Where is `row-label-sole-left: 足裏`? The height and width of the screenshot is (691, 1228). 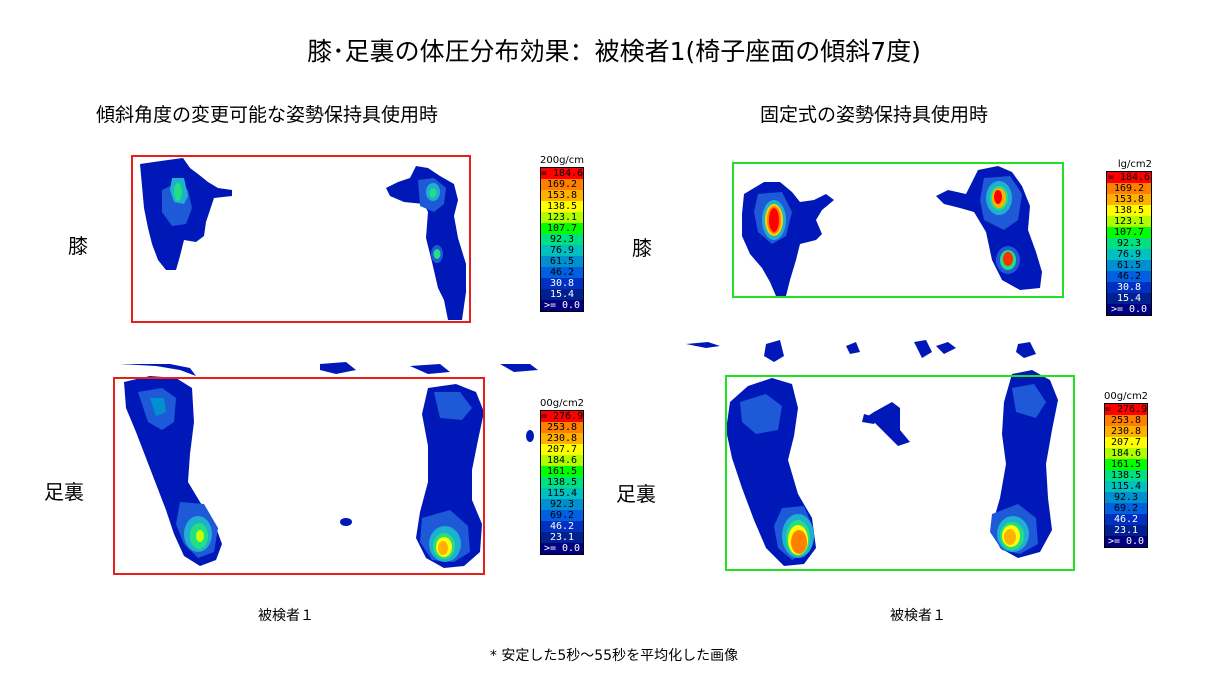 row-label-sole-left: 足裏 is located at coordinates (64, 492).